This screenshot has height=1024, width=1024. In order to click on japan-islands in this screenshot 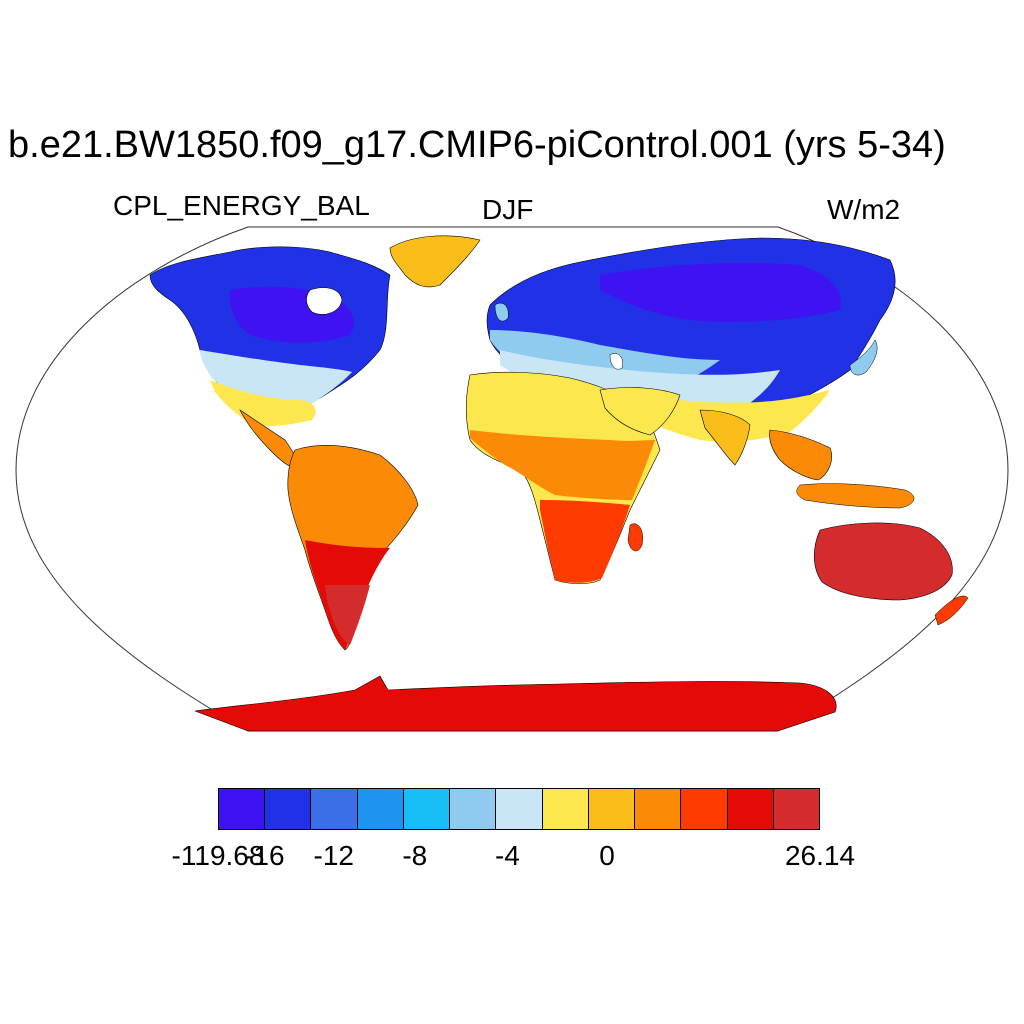, I will do `click(863, 357)`.